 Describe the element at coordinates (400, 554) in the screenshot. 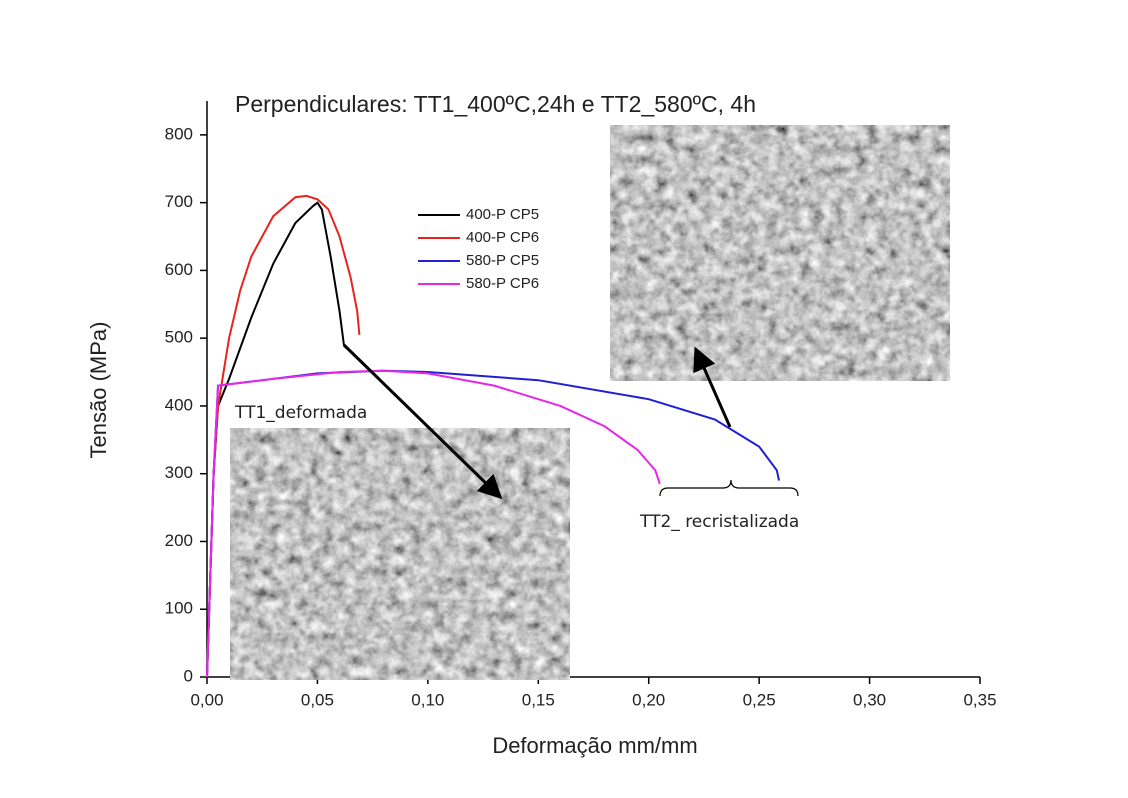

I see `sem-image-tt1` at that location.